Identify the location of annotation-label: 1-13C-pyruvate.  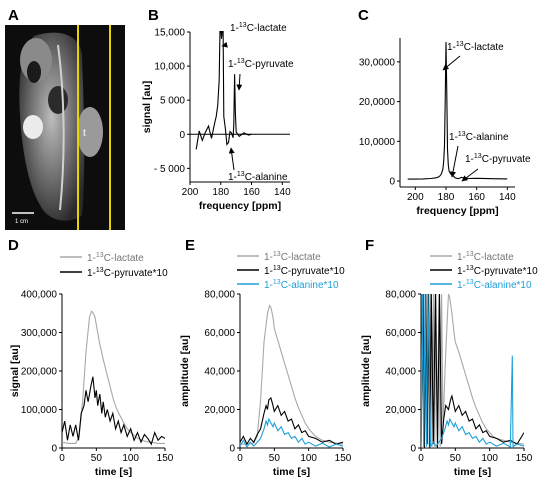
(261, 64).